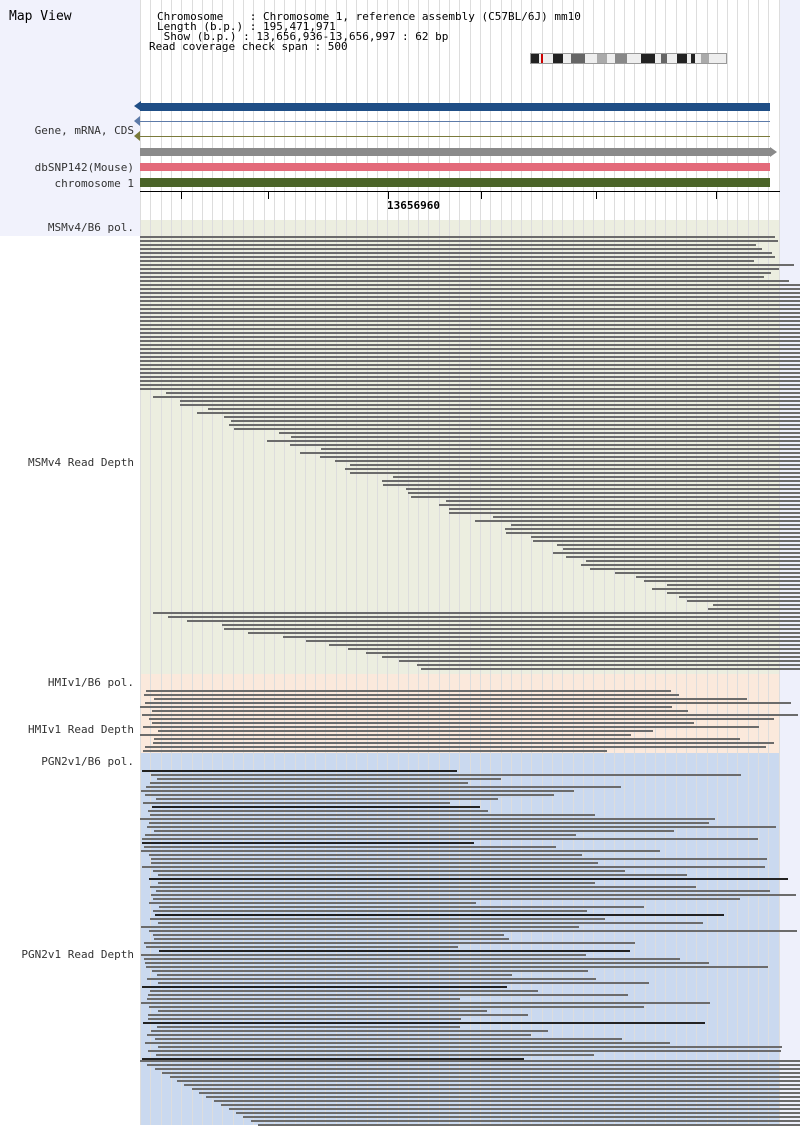 The height and width of the screenshot is (1126, 800). What do you see at coordinates (455, 107) in the screenshot?
I see `gene-bar` at bounding box center [455, 107].